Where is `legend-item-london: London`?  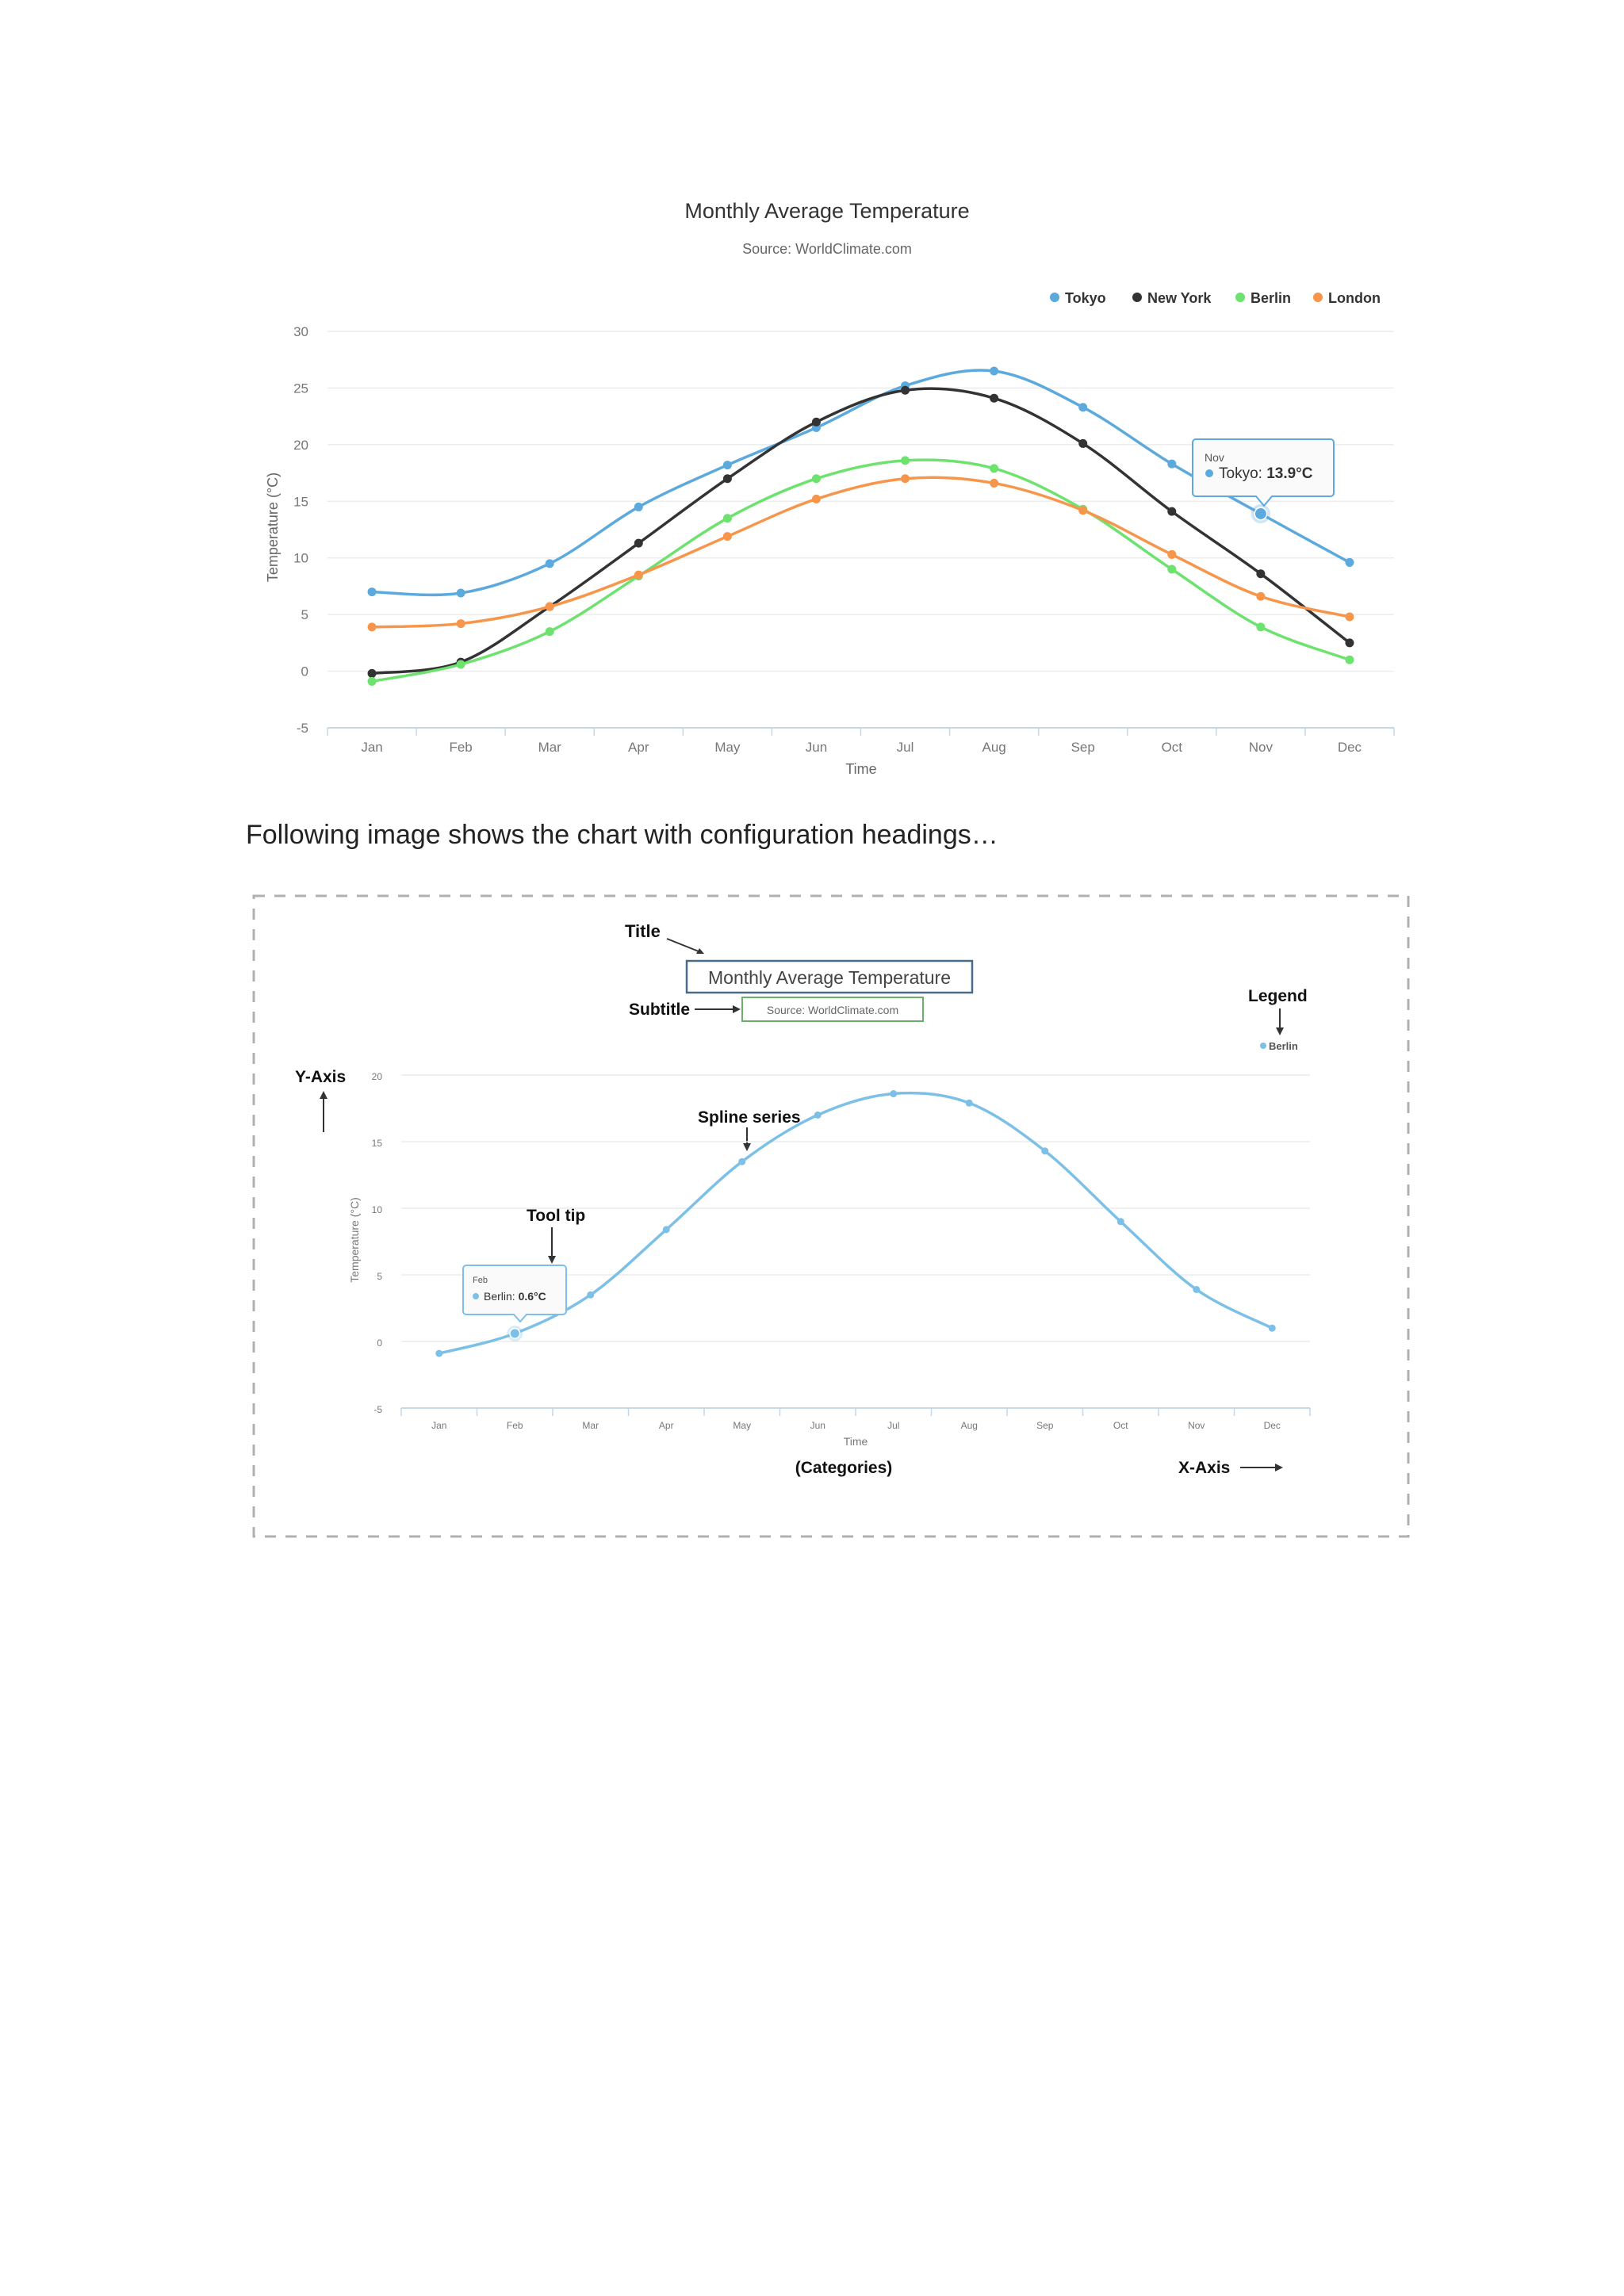
legend-item-london: London is located at coordinates (1354, 298).